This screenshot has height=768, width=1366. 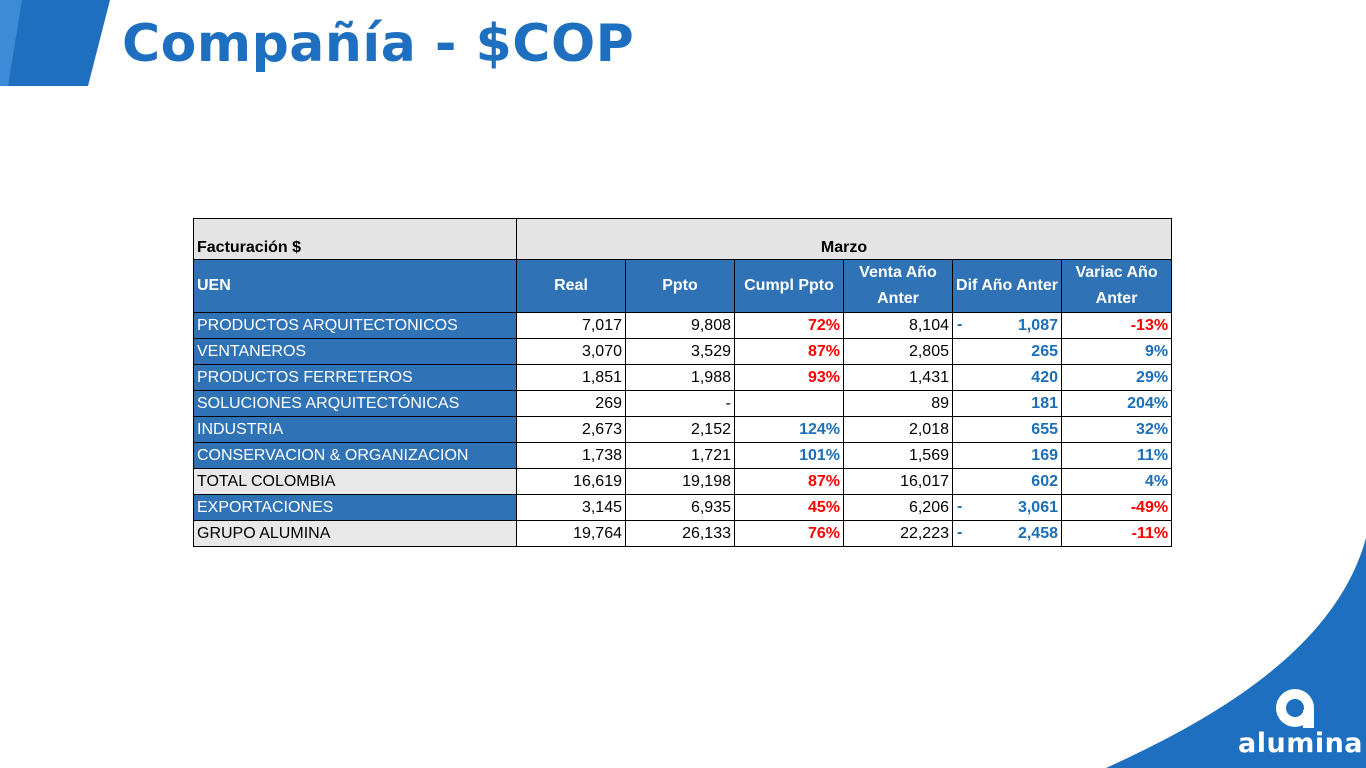 I want to click on page-title: Compañía - $COP, so click(x=378, y=44).